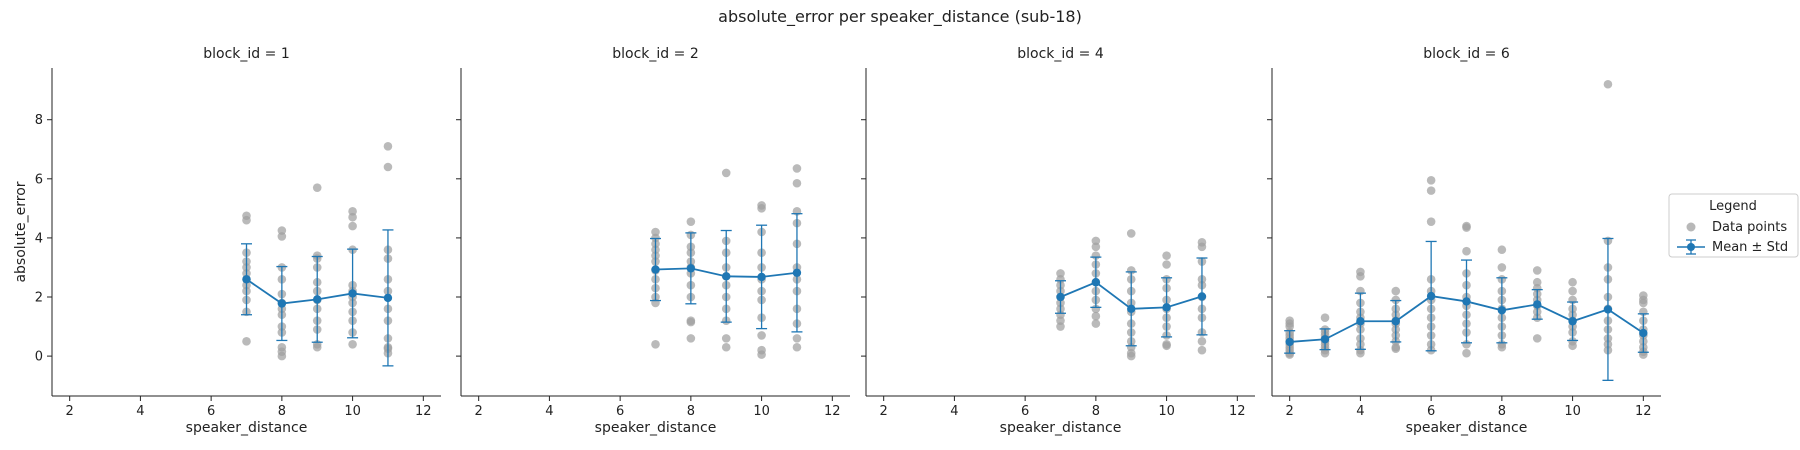  I want to click on legend: Legend Data points Mean ± Std, so click(1733, 225).